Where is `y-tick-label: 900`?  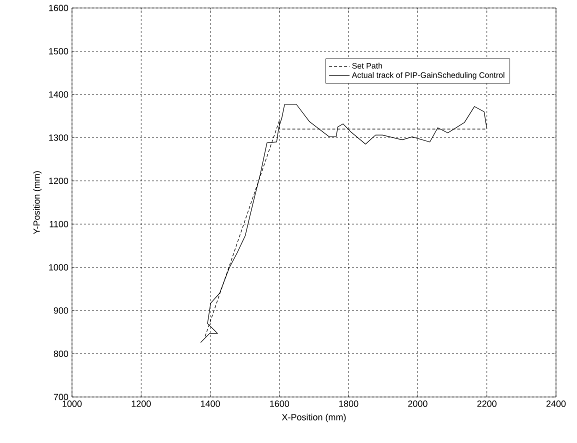
y-tick-label: 900 is located at coordinates (61, 310).